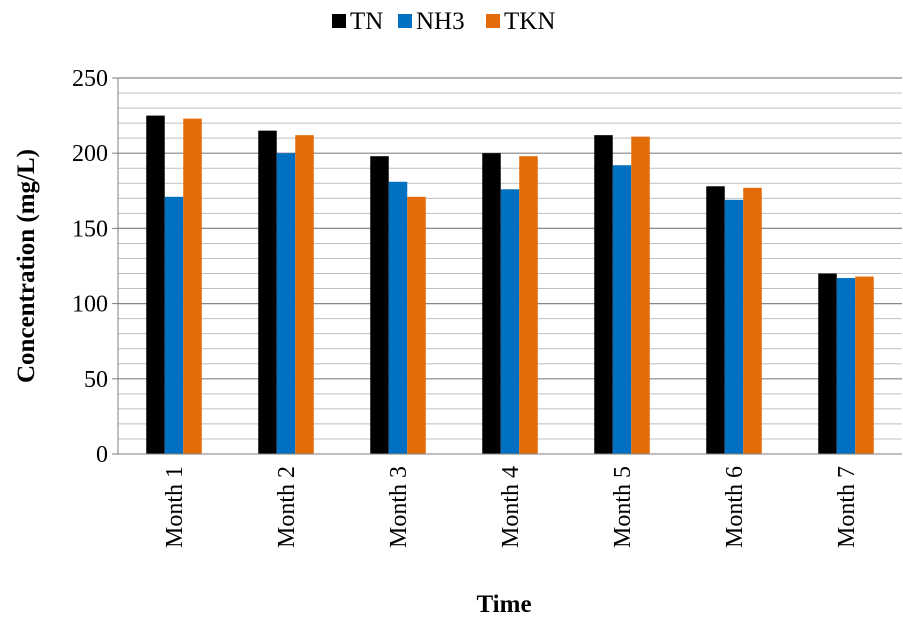 The height and width of the screenshot is (626, 903). What do you see at coordinates (90, 154) in the screenshot?
I see `y-tick-label: 200` at bounding box center [90, 154].